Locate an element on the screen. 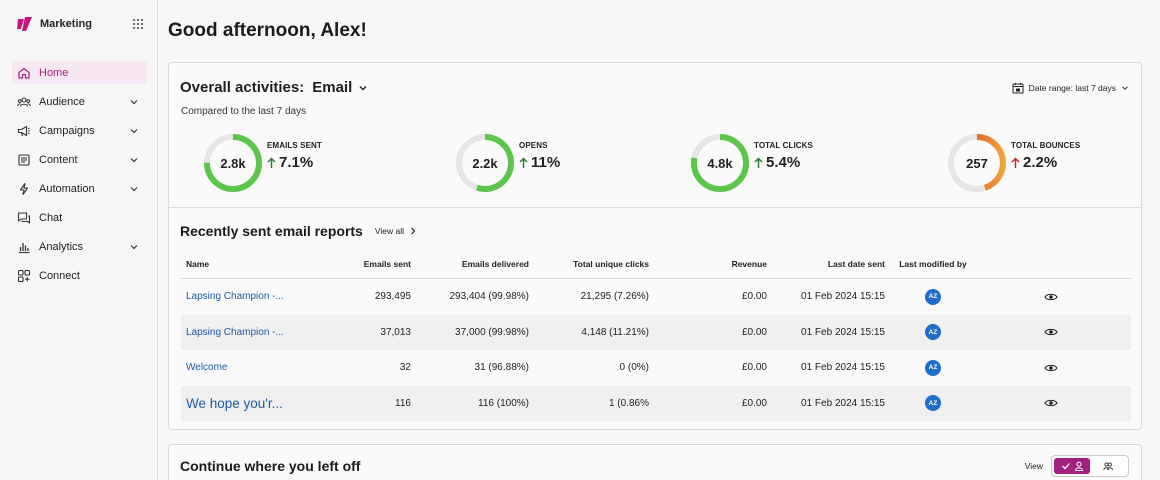 Image resolution: width=1160 pixels, height=480 pixels. metric-value: 2.2k is located at coordinates (485, 163).